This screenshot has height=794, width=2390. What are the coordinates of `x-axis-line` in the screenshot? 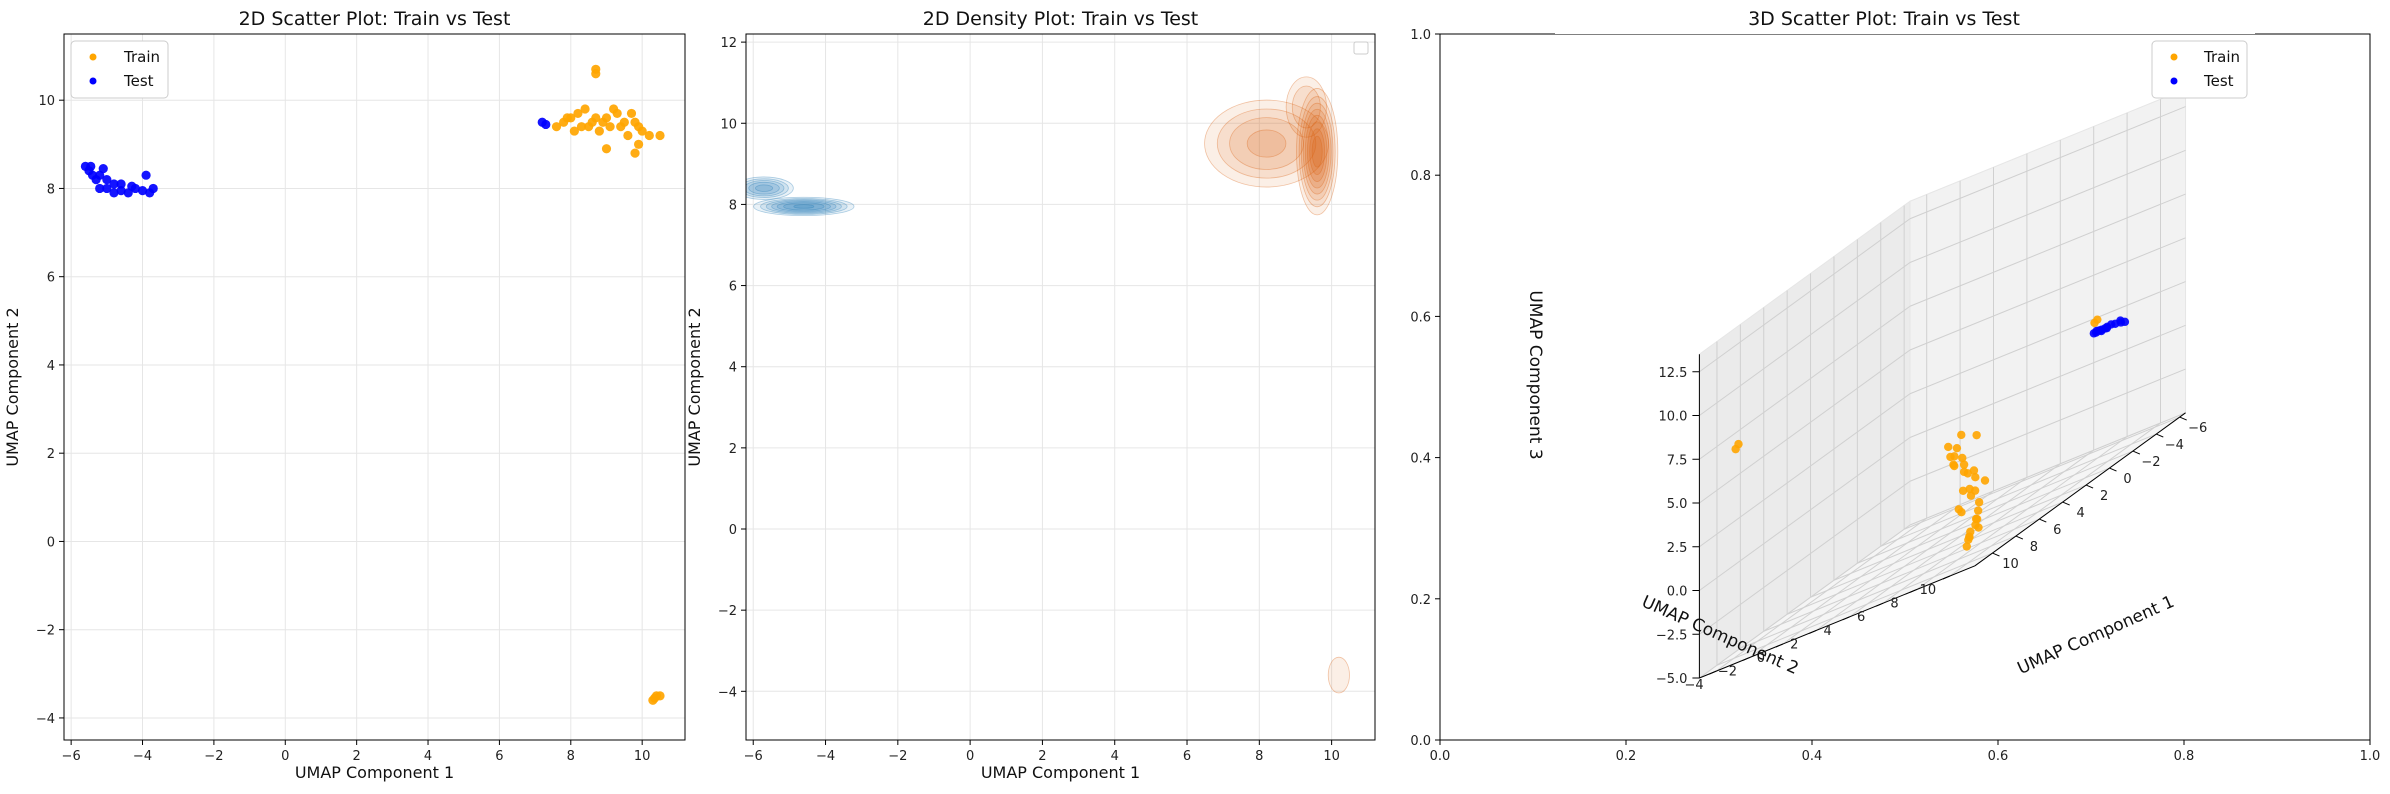 It's located at (2080, 489).